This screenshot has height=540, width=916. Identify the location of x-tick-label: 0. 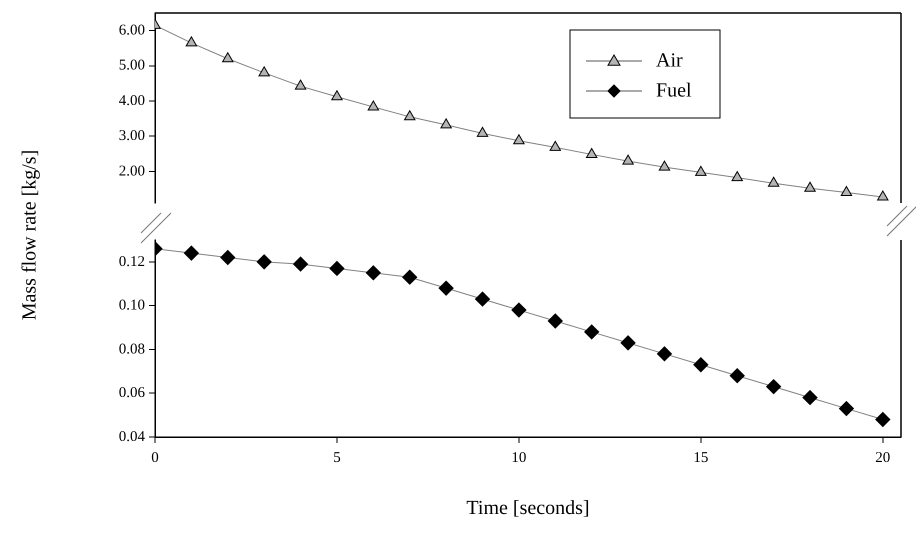
(155, 458).